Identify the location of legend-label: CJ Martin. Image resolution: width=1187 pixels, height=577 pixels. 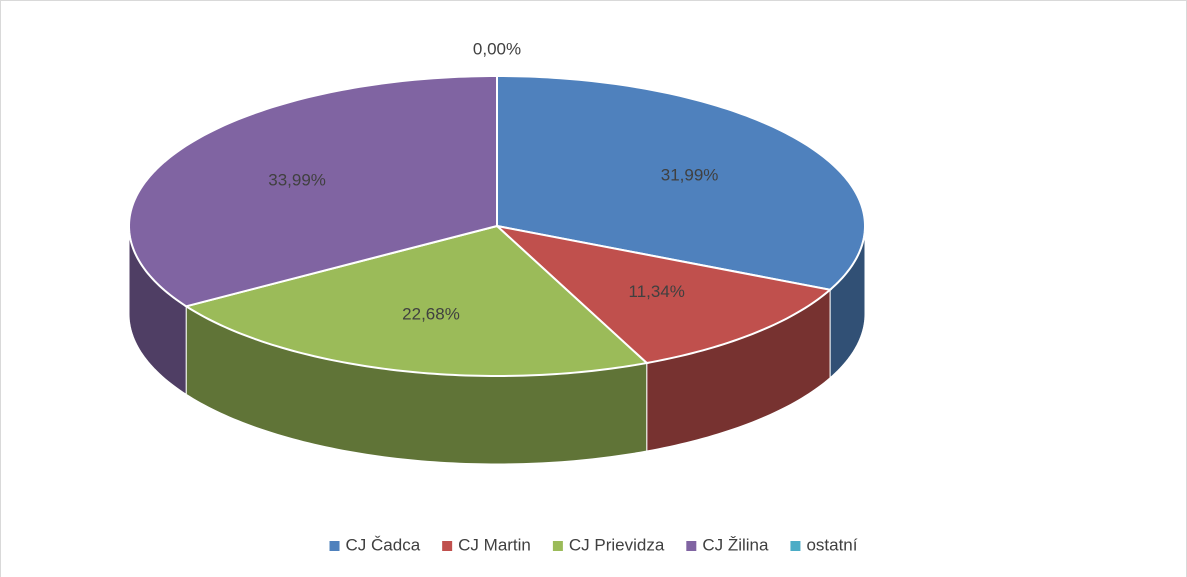
(494, 544).